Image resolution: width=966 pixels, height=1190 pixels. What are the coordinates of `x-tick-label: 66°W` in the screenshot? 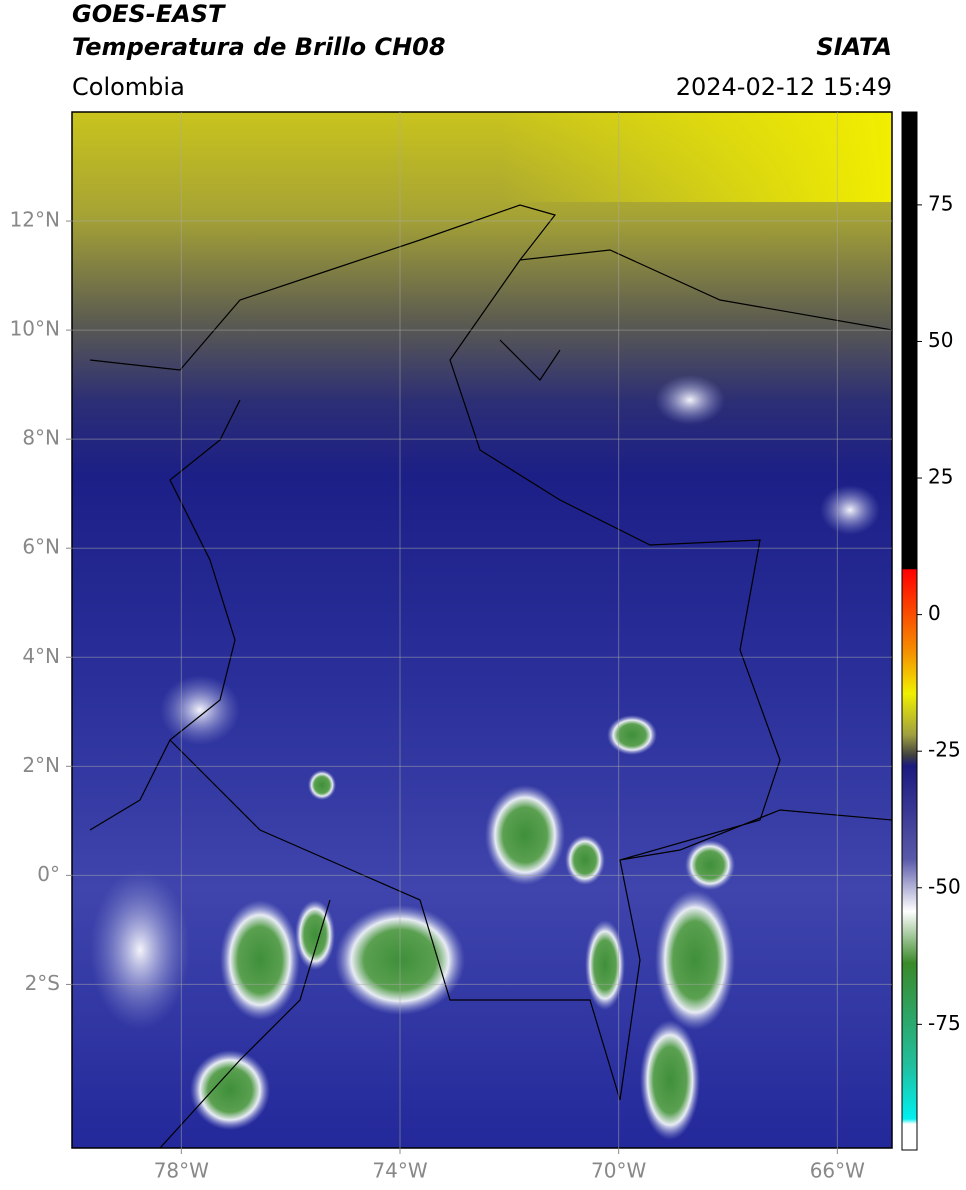 It's located at (837, 1171).